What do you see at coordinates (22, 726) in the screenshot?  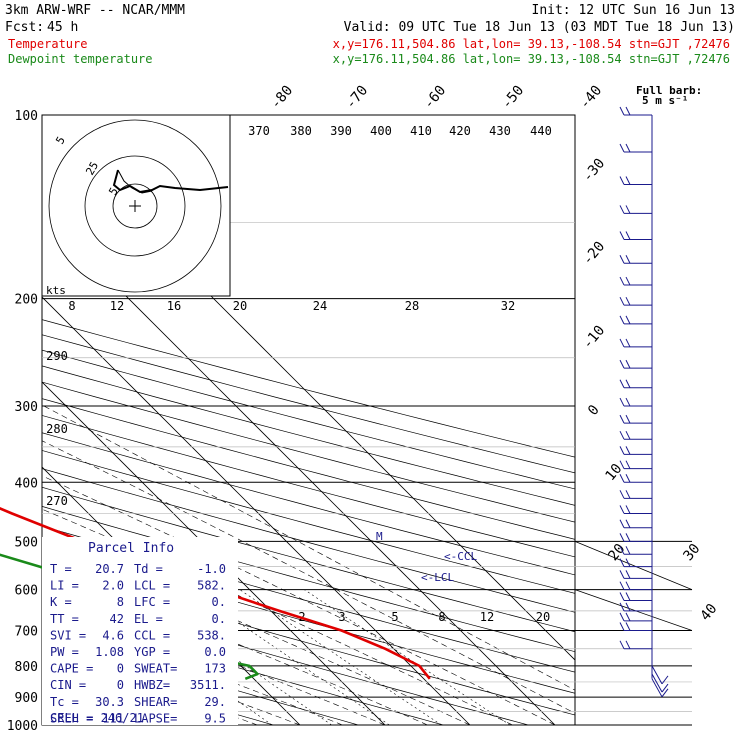 I see `pressure-tick-1000: 1000` at bounding box center [22, 726].